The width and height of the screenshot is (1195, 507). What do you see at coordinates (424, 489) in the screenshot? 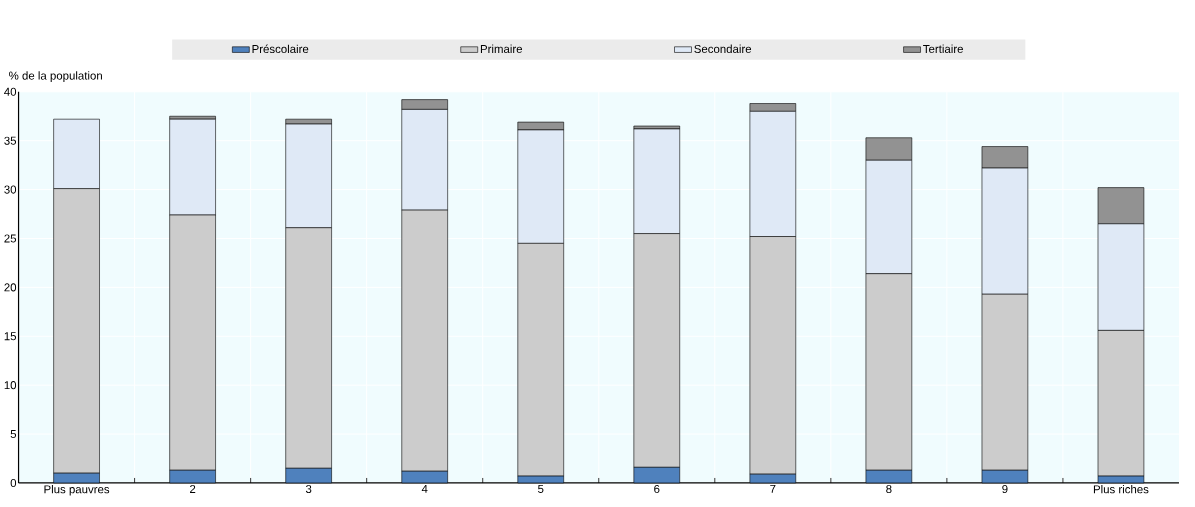
I see `x-tick-label: 4` at bounding box center [424, 489].